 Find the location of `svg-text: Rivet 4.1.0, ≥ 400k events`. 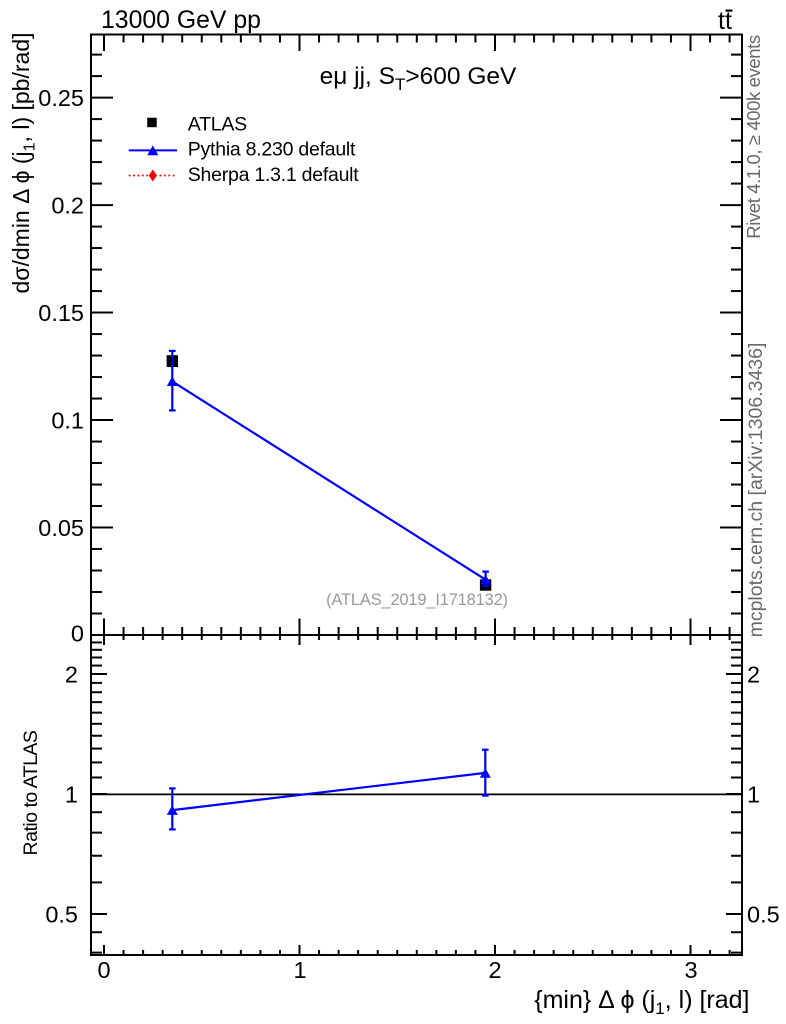

svg-text: Rivet 4.1.0, ≥ 400k events is located at coordinates (753, 137).